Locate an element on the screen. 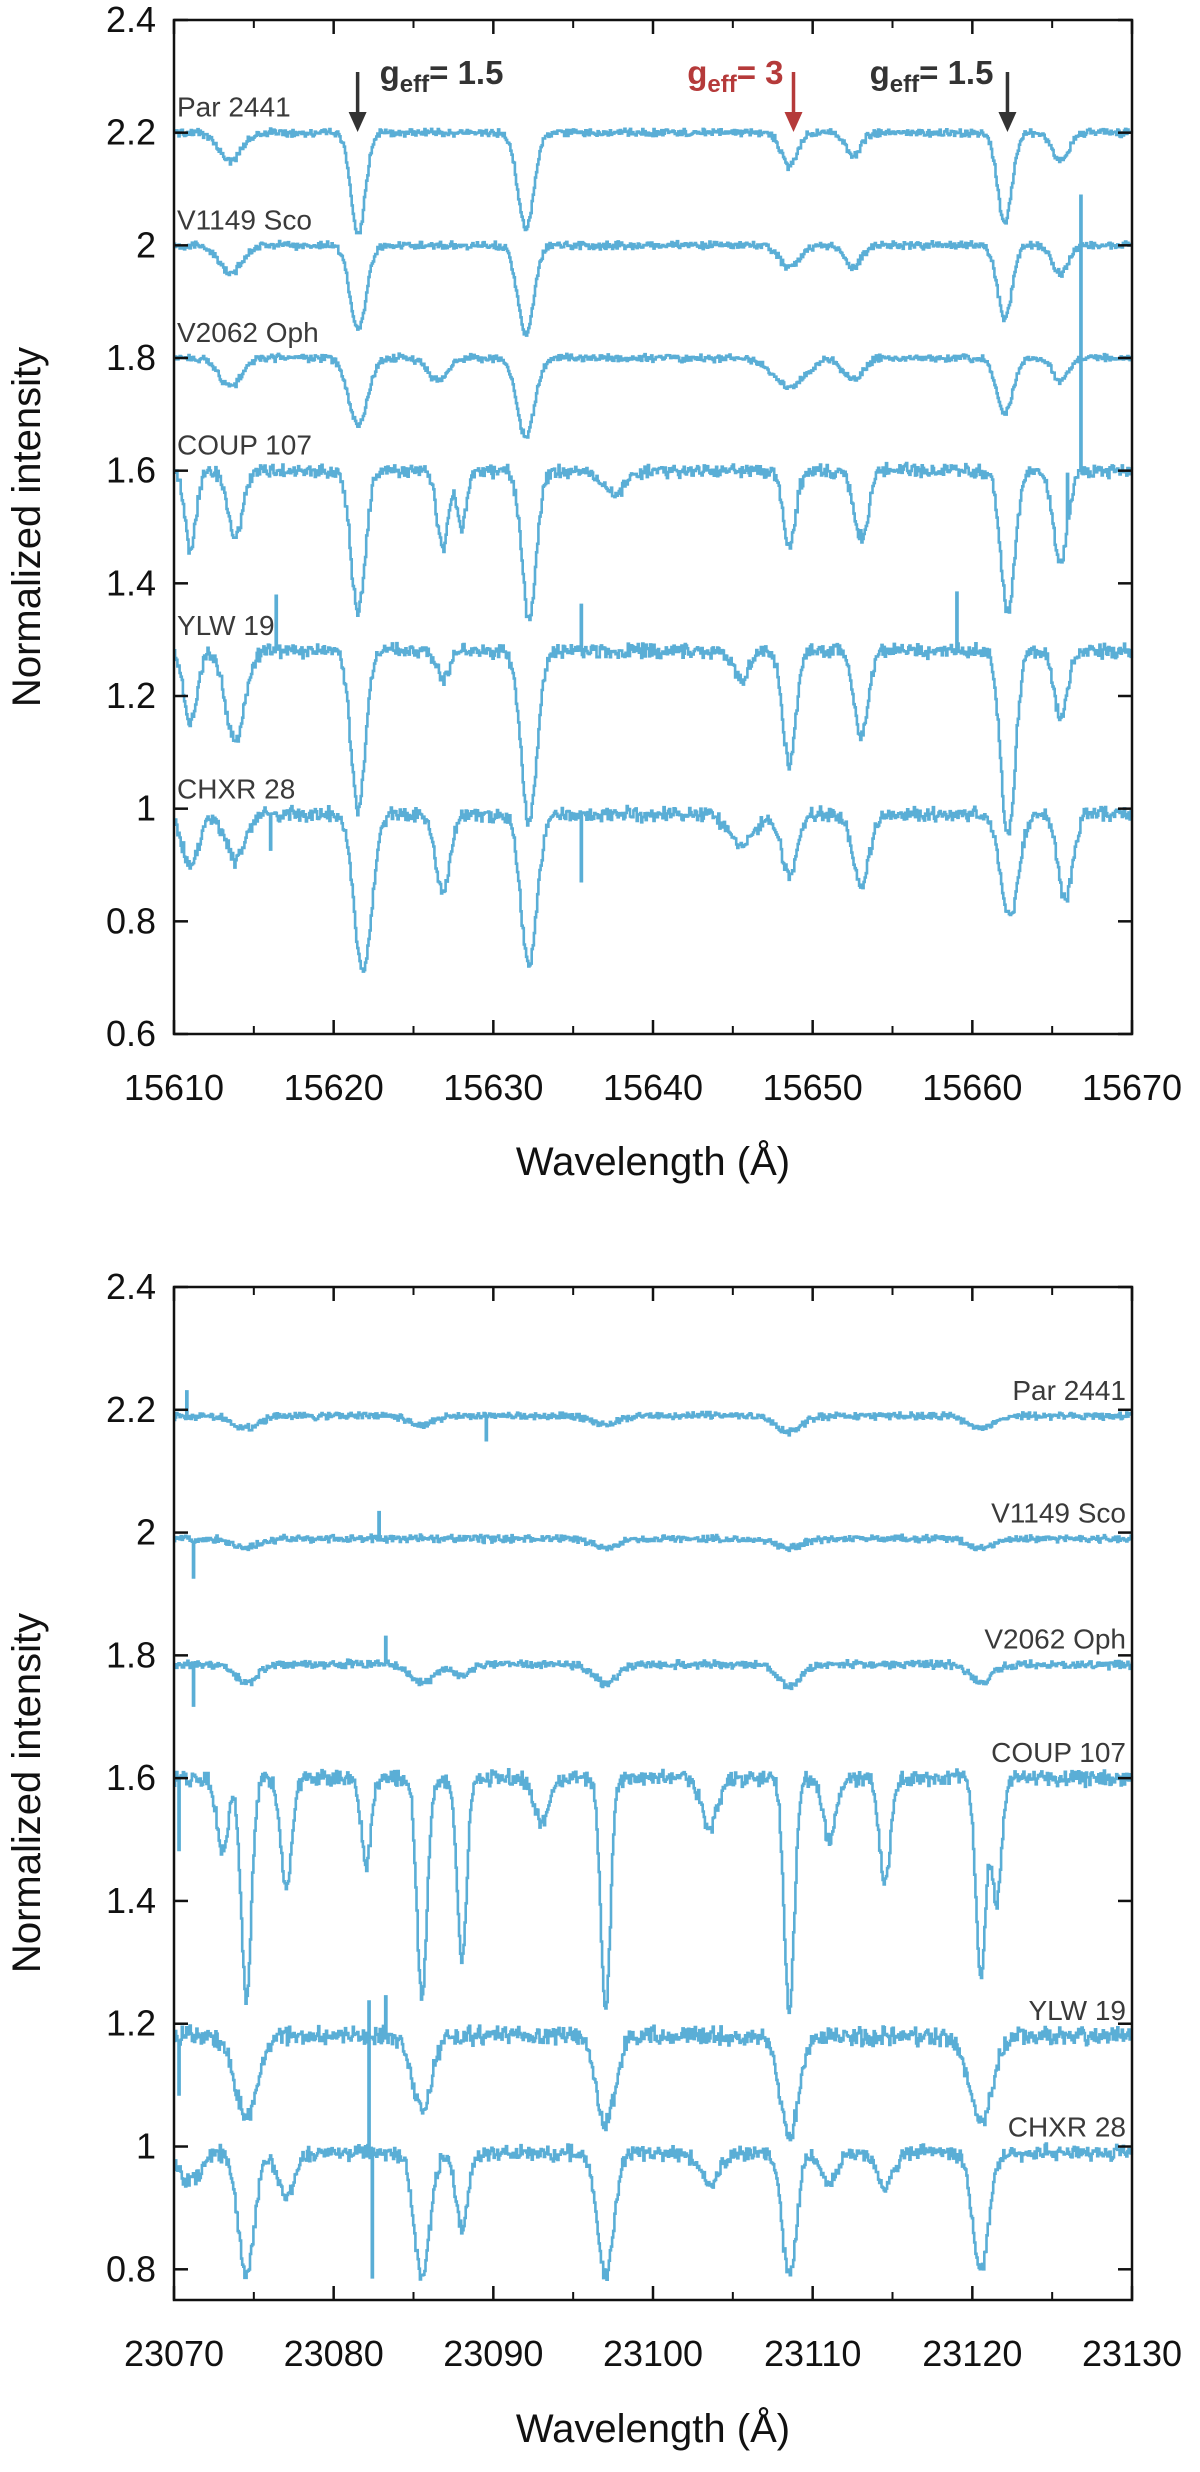 The height and width of the screenshot is (2472, 1200). x-tick-label: 15660 is located at coordinates (972, 1087).